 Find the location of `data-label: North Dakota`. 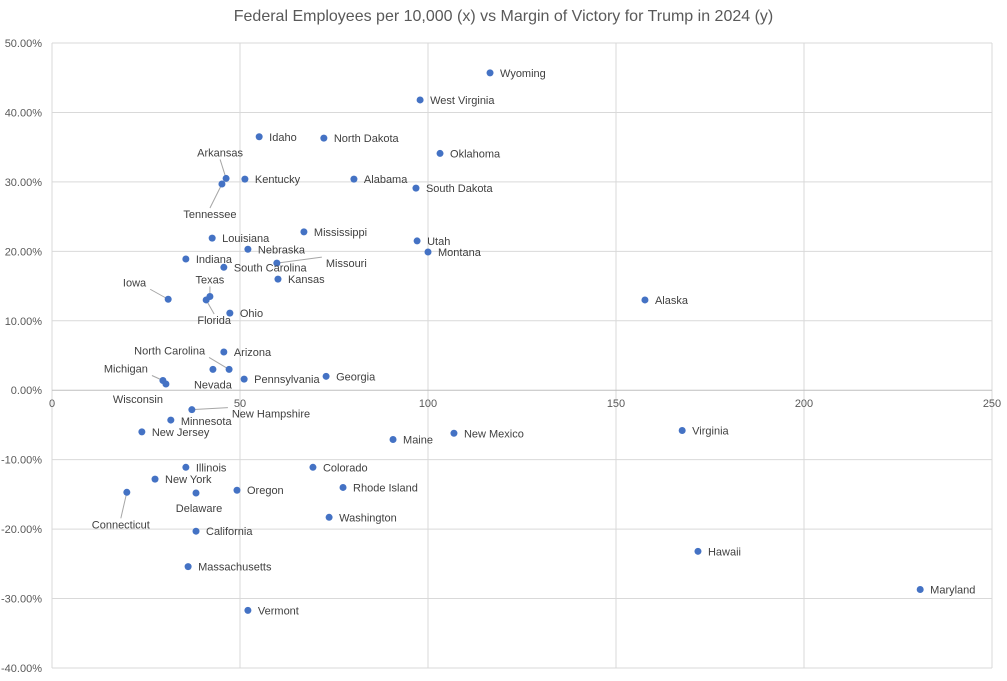

data-label: North Dakota is located at coordinates (367, 139).